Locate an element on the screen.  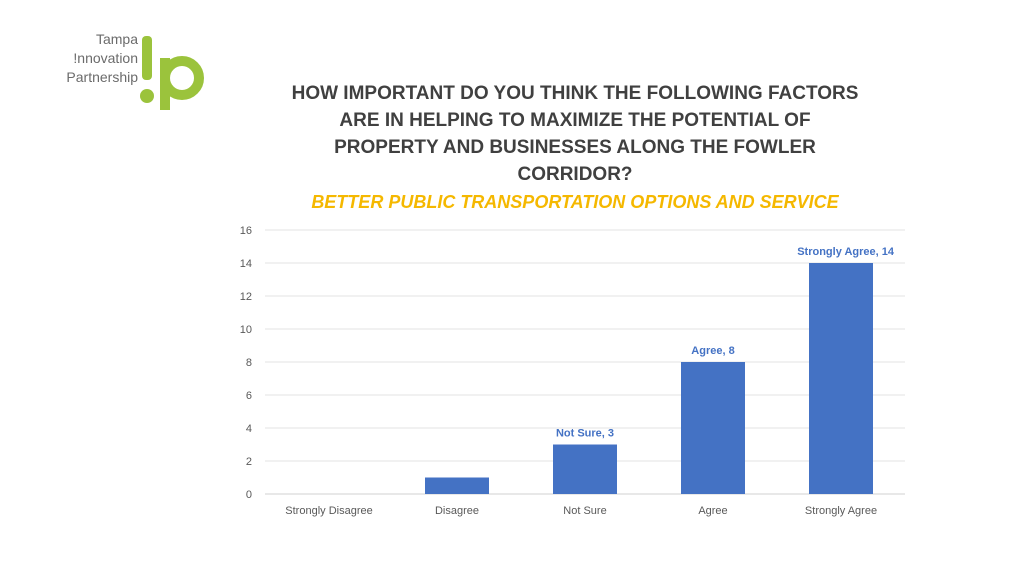
y-tick-label: 0 is located at coordinates (249, 495).